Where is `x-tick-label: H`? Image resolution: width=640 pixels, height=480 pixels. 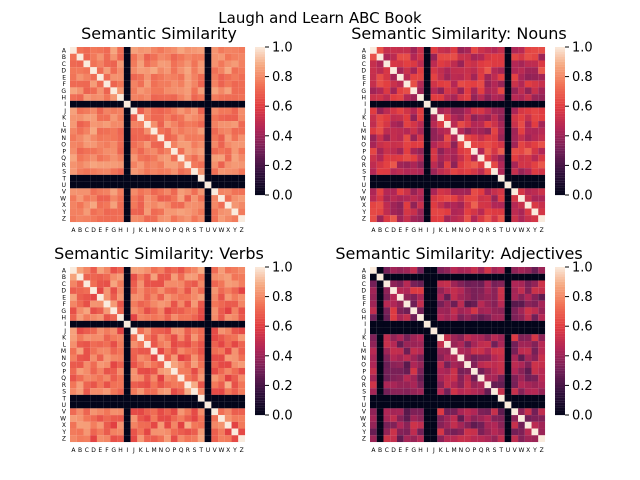 x-tick-label: H is located at coordinates (420, 450).